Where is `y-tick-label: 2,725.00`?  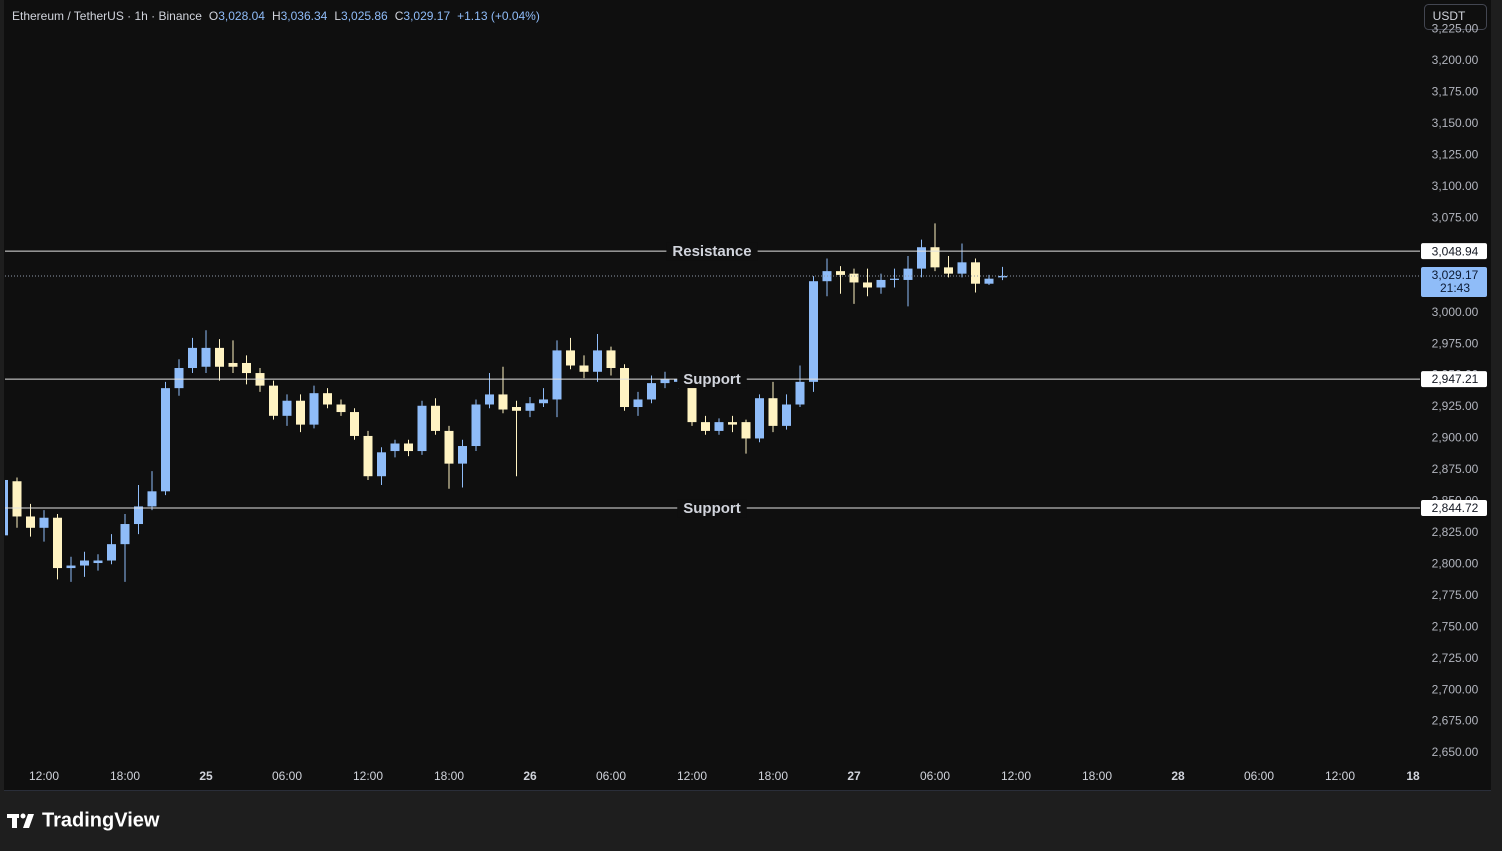
y-tick-label: 2,725.00 is located at coordinates (1455, 658).